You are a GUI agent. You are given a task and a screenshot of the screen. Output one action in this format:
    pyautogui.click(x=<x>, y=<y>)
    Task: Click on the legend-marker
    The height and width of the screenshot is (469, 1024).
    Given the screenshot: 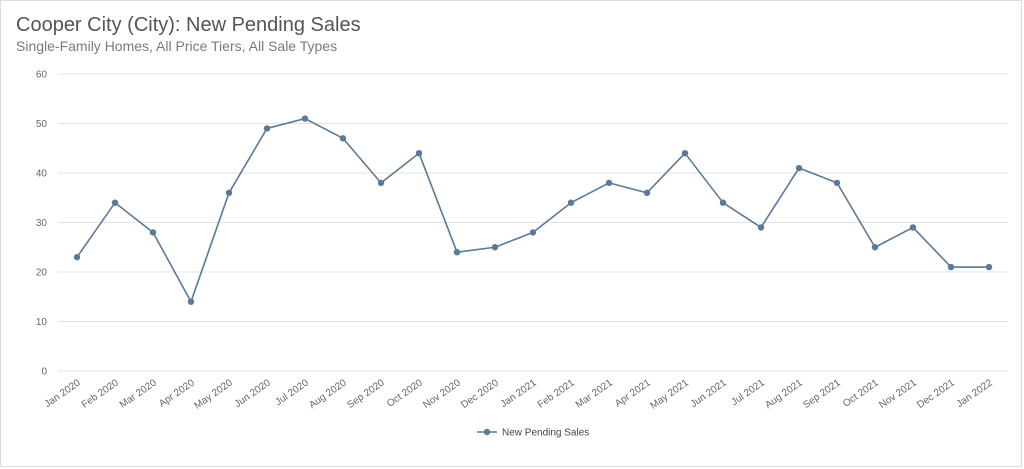 What is the action you would take?
    pyautogui.click(x=487, y=432)
    